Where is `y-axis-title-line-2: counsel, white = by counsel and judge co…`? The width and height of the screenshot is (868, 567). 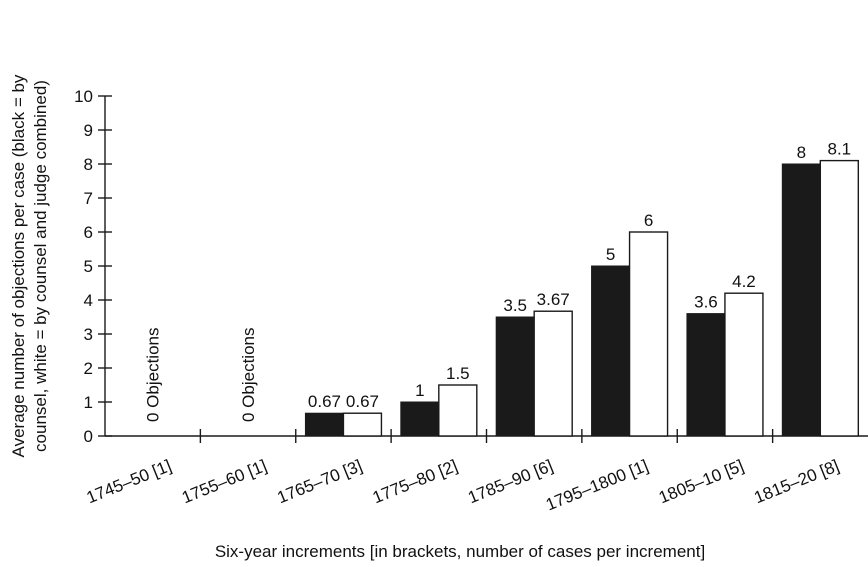 y-axis-title-line-2: counsel, white = by counsel and judge co… is located at coordinates (40, 266).